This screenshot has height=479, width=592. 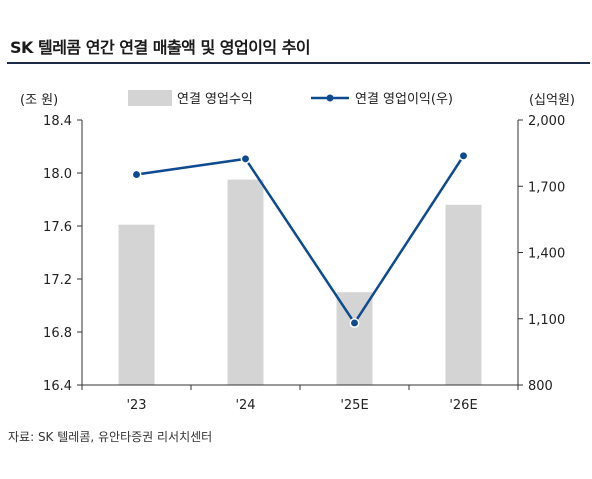 What do you see at coordinates (552, 100) in the screenshot?
I see `right-axis-unit: (십억원)` at bounding box center [552, 100].